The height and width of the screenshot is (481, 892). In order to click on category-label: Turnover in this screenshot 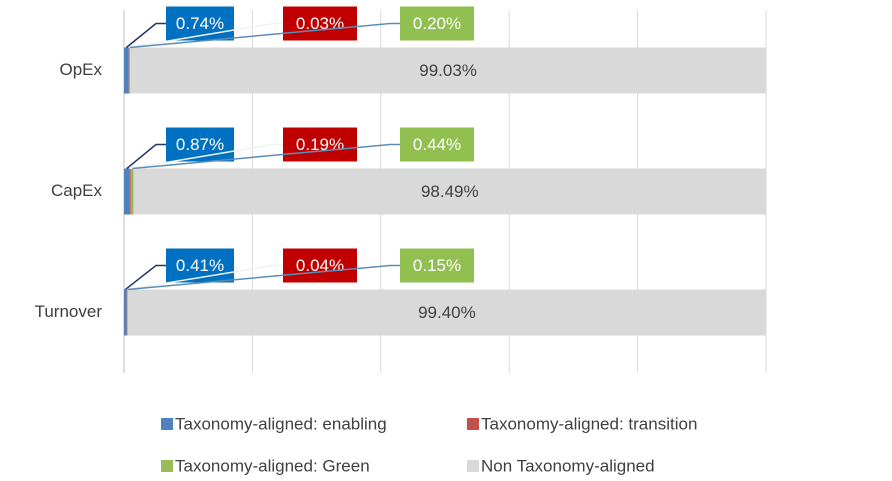, I will do `click(69, 311)`.